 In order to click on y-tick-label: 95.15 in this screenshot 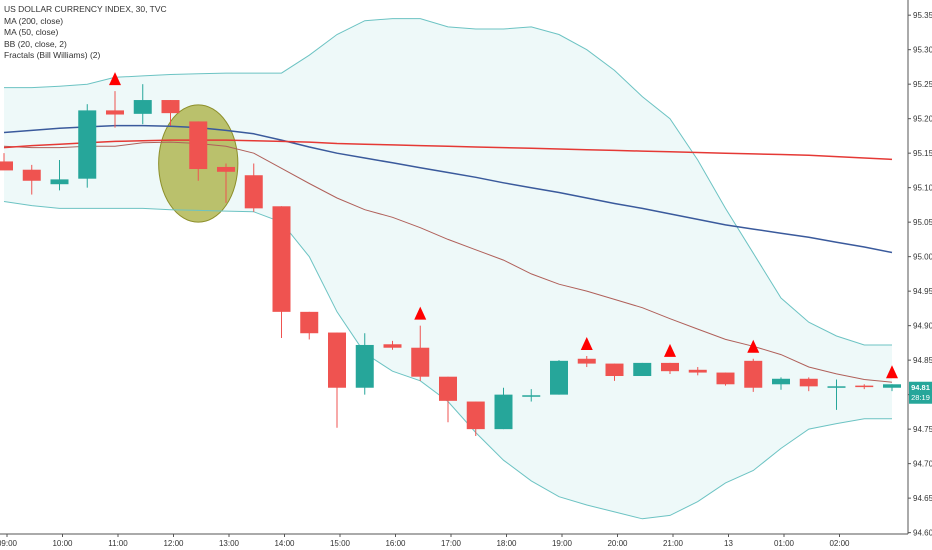, I will do `click(922, 153)`.